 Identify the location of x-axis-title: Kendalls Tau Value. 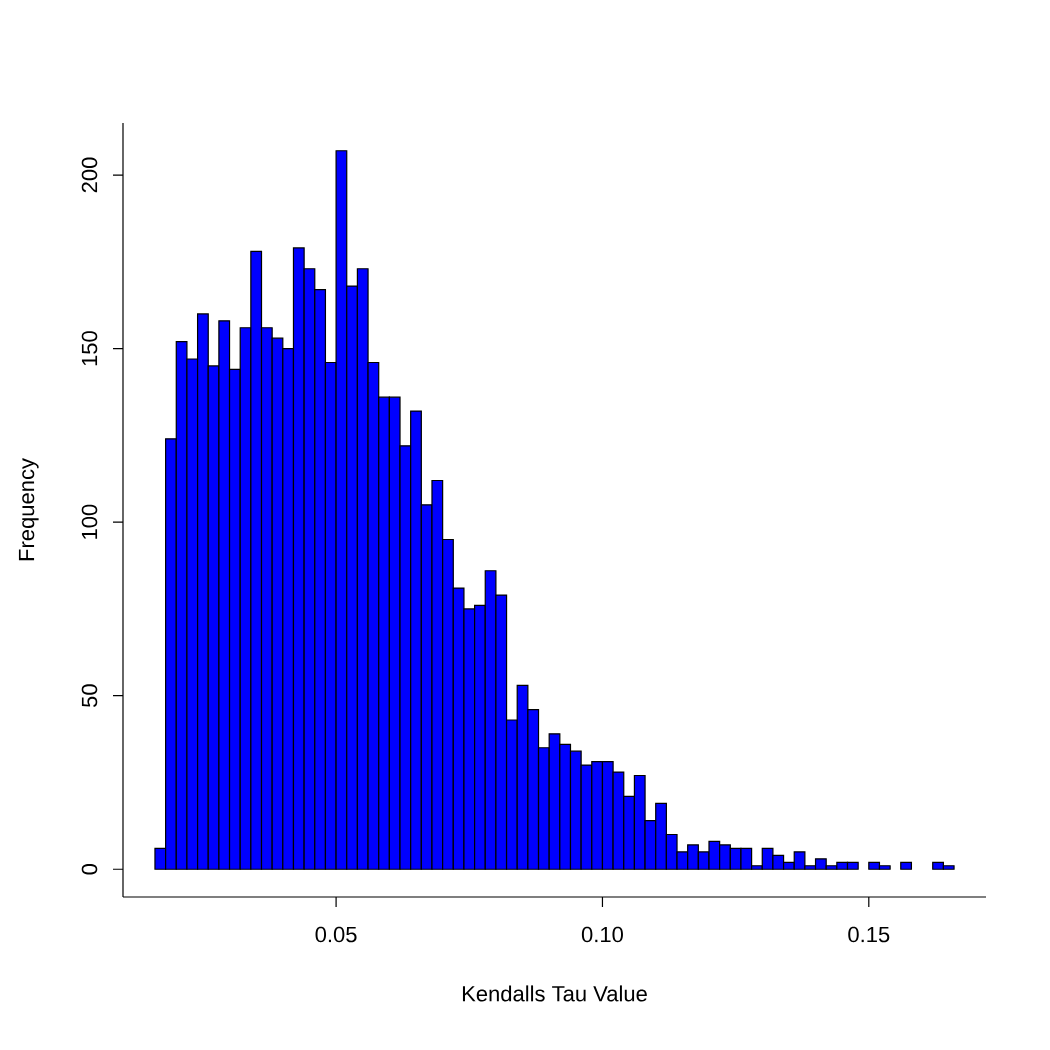
(554, 993).